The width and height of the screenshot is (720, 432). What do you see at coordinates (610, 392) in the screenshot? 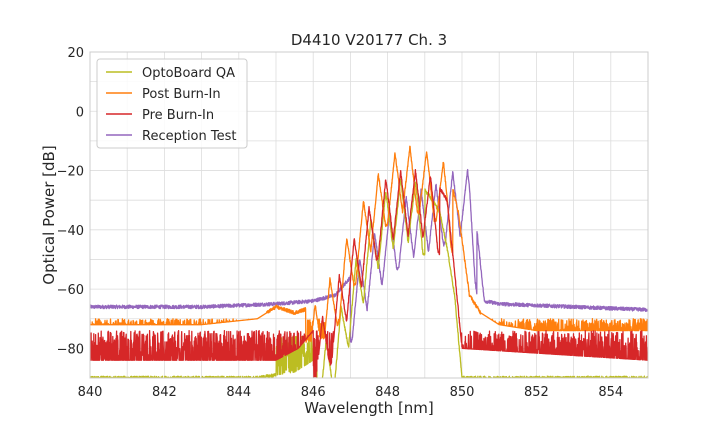
I see `x-tick-label: 854` at bounding box center [610, 392].